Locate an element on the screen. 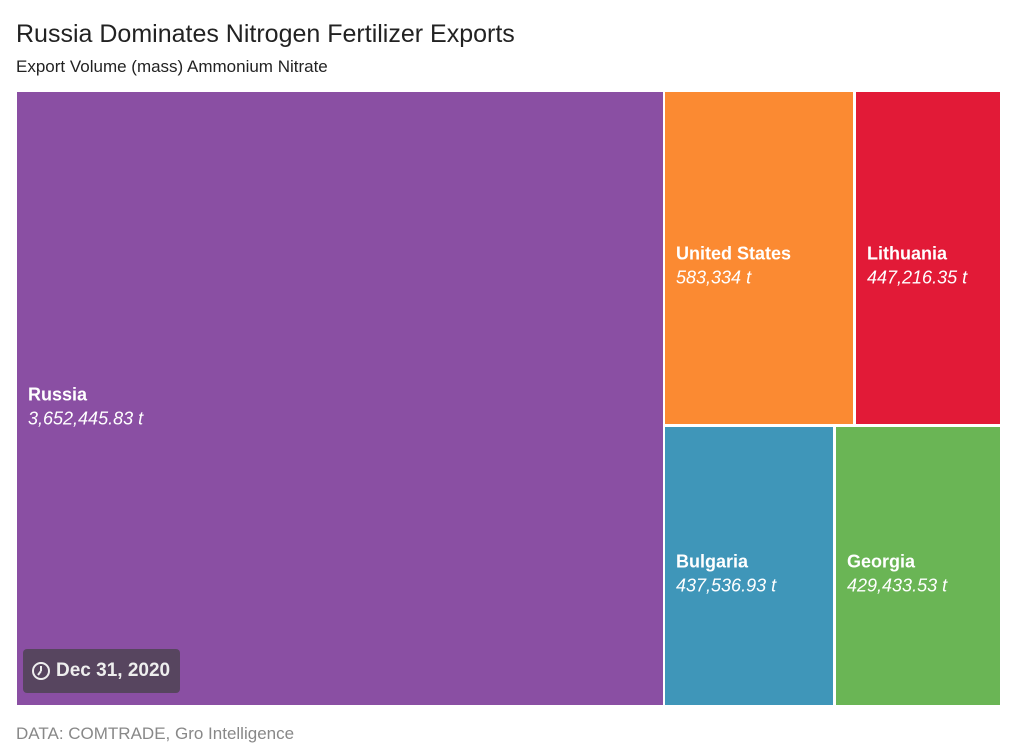 The height and width of the screenshot is (756, 1024). tile-name: Georgia is located at coordinates (881, 561).